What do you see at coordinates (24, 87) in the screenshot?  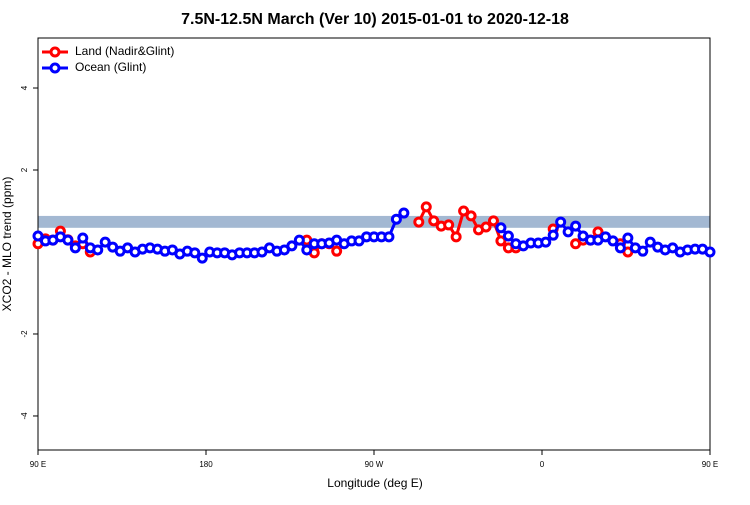 I see `y-tick-label: 4` at bounding box center [24, 87].